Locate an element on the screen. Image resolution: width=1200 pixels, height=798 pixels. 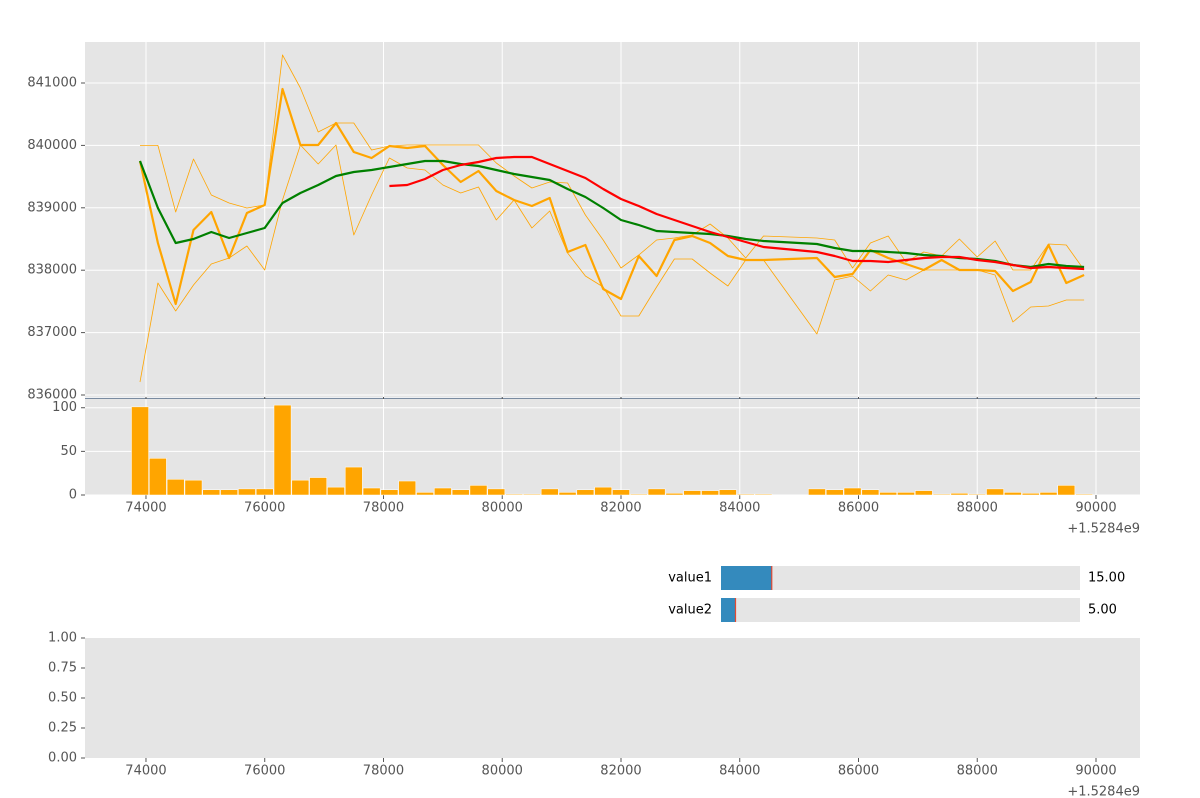
slider: value2 5.00 is located at coordinates (892, 610).